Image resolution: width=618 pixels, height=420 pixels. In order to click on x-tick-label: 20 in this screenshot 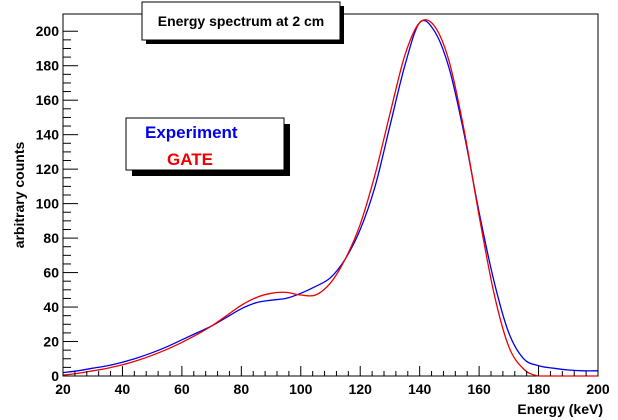, I will do `click(63, 389)`.